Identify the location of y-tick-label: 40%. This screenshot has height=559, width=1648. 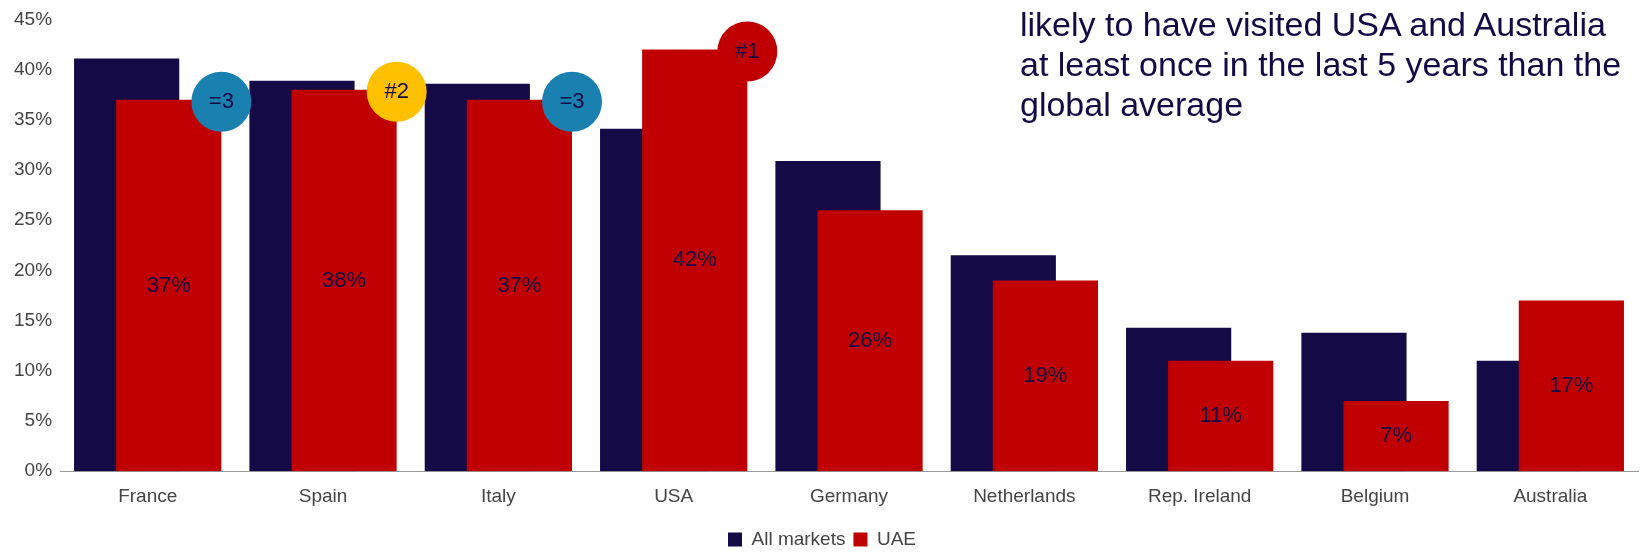
(33, 68).